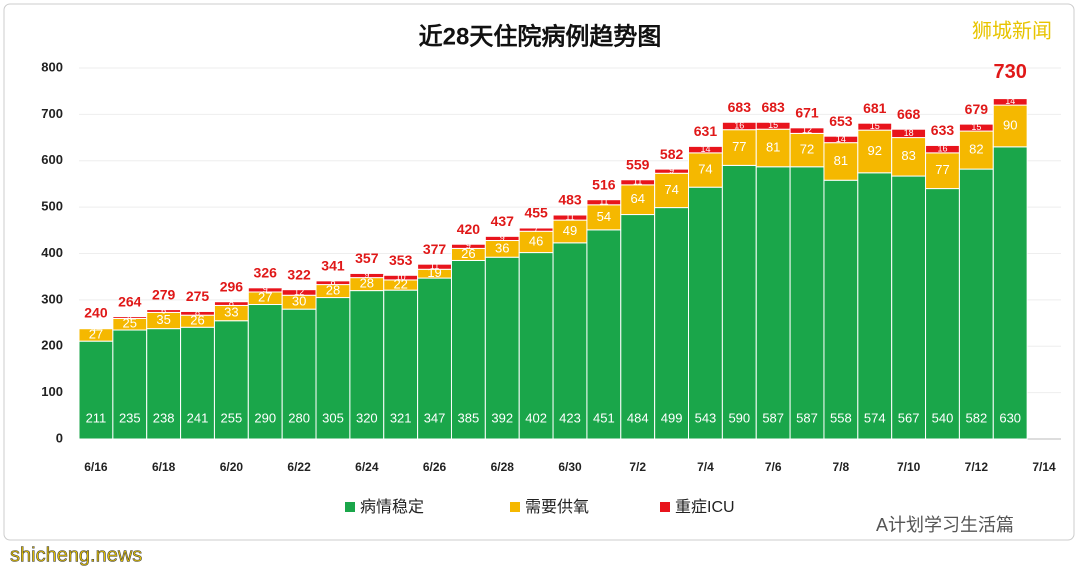  What do you see at coordinates (909, 467) in the screenshot?
I see `x-tick-label: 7/10` at bounding box center [909, 467].